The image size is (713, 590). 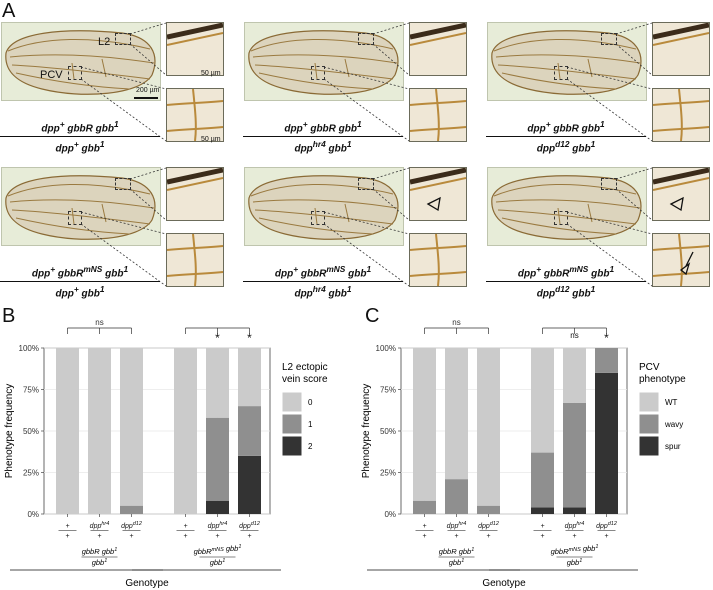 What do you see at coordinates (80, 137) in the screenshot?
I see `genotype-label: dpp+ gbbR gbb1 dpp+ gbb1` at bounding box center [80, 137].